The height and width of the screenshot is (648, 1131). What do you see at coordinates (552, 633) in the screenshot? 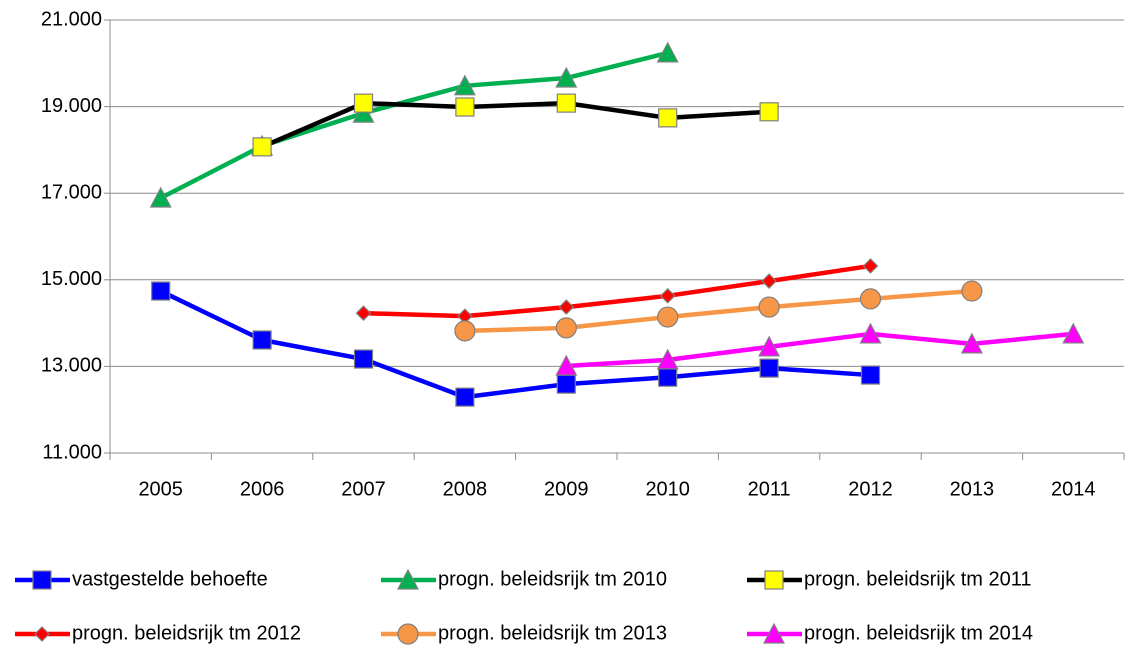
I see `legend-label: progn. beleidsrijk tm 2013` at bounding box center [552, 633].